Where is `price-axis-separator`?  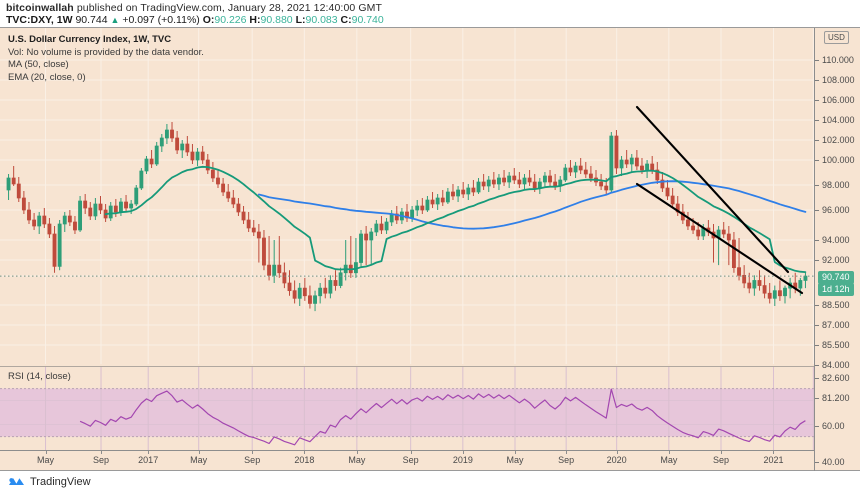 price-axis-separator is located at coordinates (814, 249).